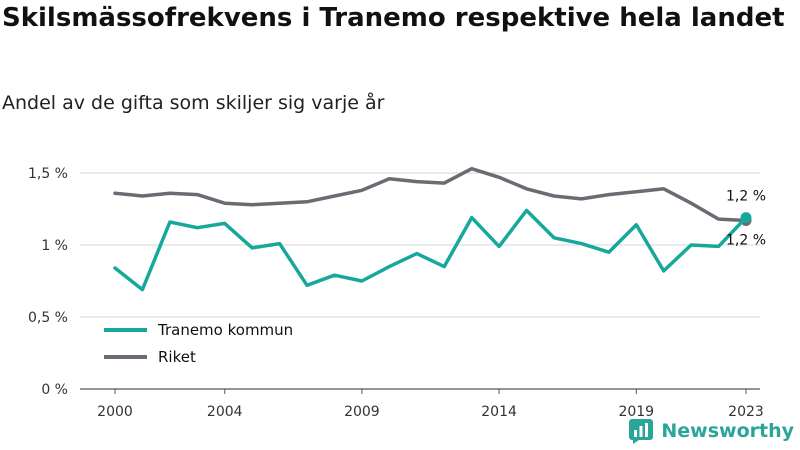  What do you see at coordinates (115, 412) in the screenshot?
I see `x-tick-label: 2000` at bounding box center [115, 412].